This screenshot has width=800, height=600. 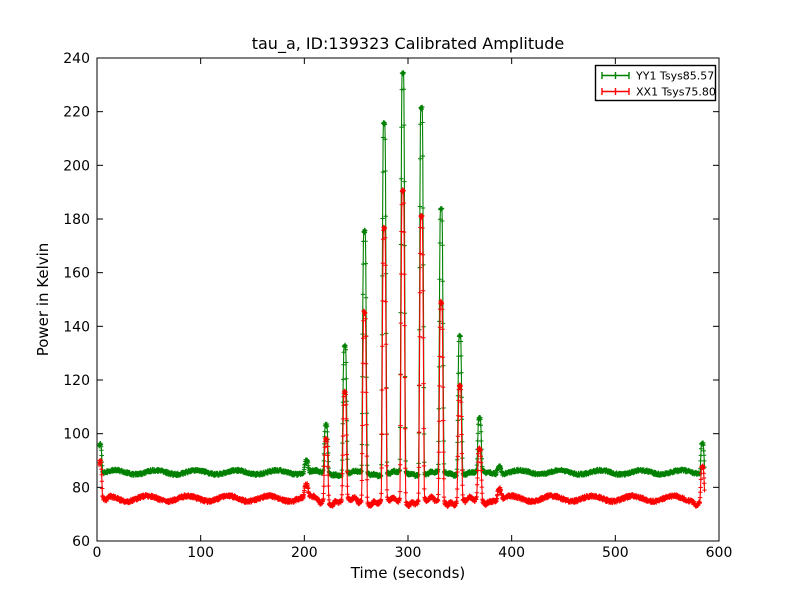 What do you see at coordinates (76, 435) in the screenshot?
I see `y-tick-label: 100` at bounding box center [76, 435].